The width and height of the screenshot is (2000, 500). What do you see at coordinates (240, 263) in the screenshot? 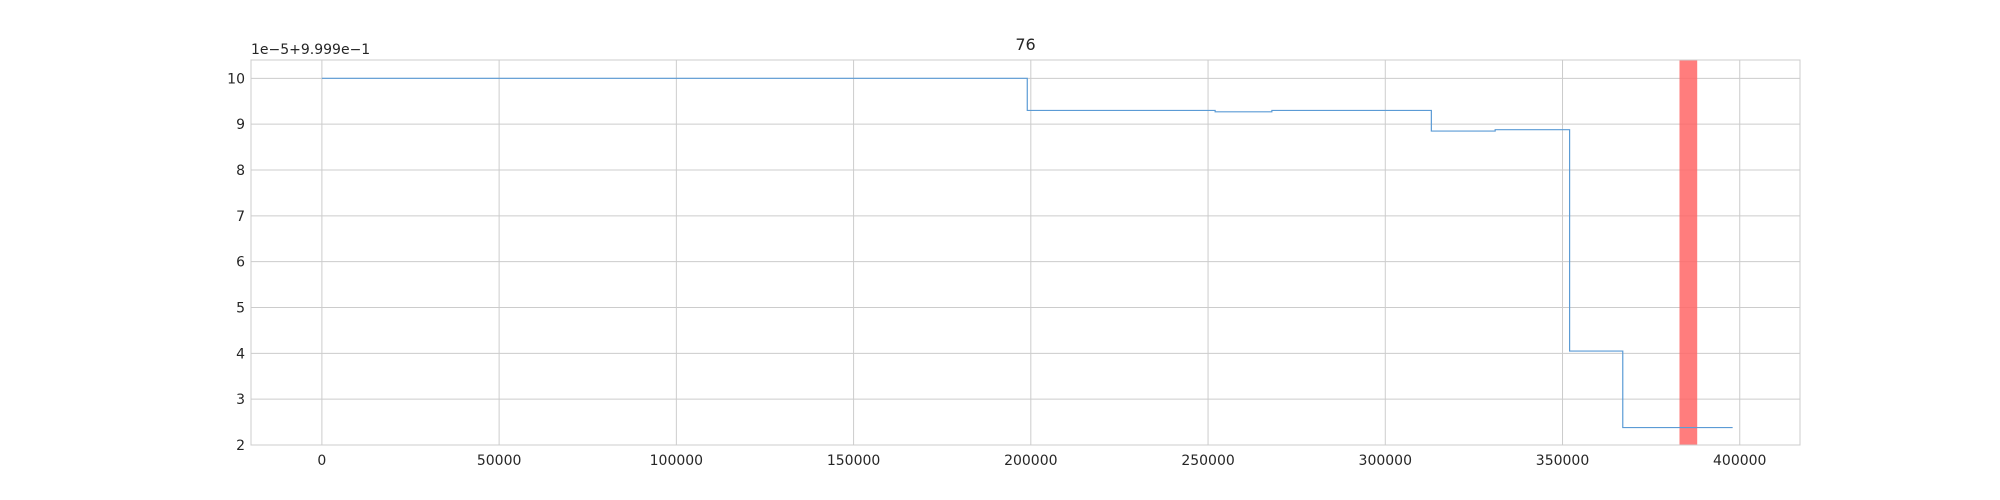
I see `y-tick-label: 6` at bounding box center [240, 263].